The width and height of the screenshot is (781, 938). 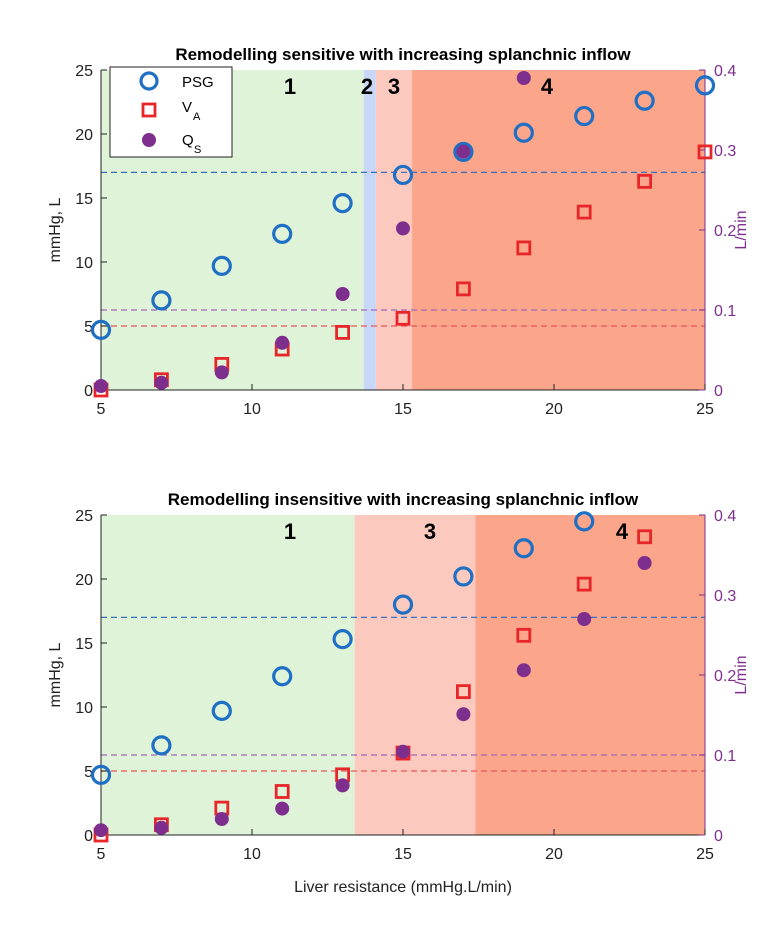 I want to click on region-label-1: 1, so click(x=290, y=86).